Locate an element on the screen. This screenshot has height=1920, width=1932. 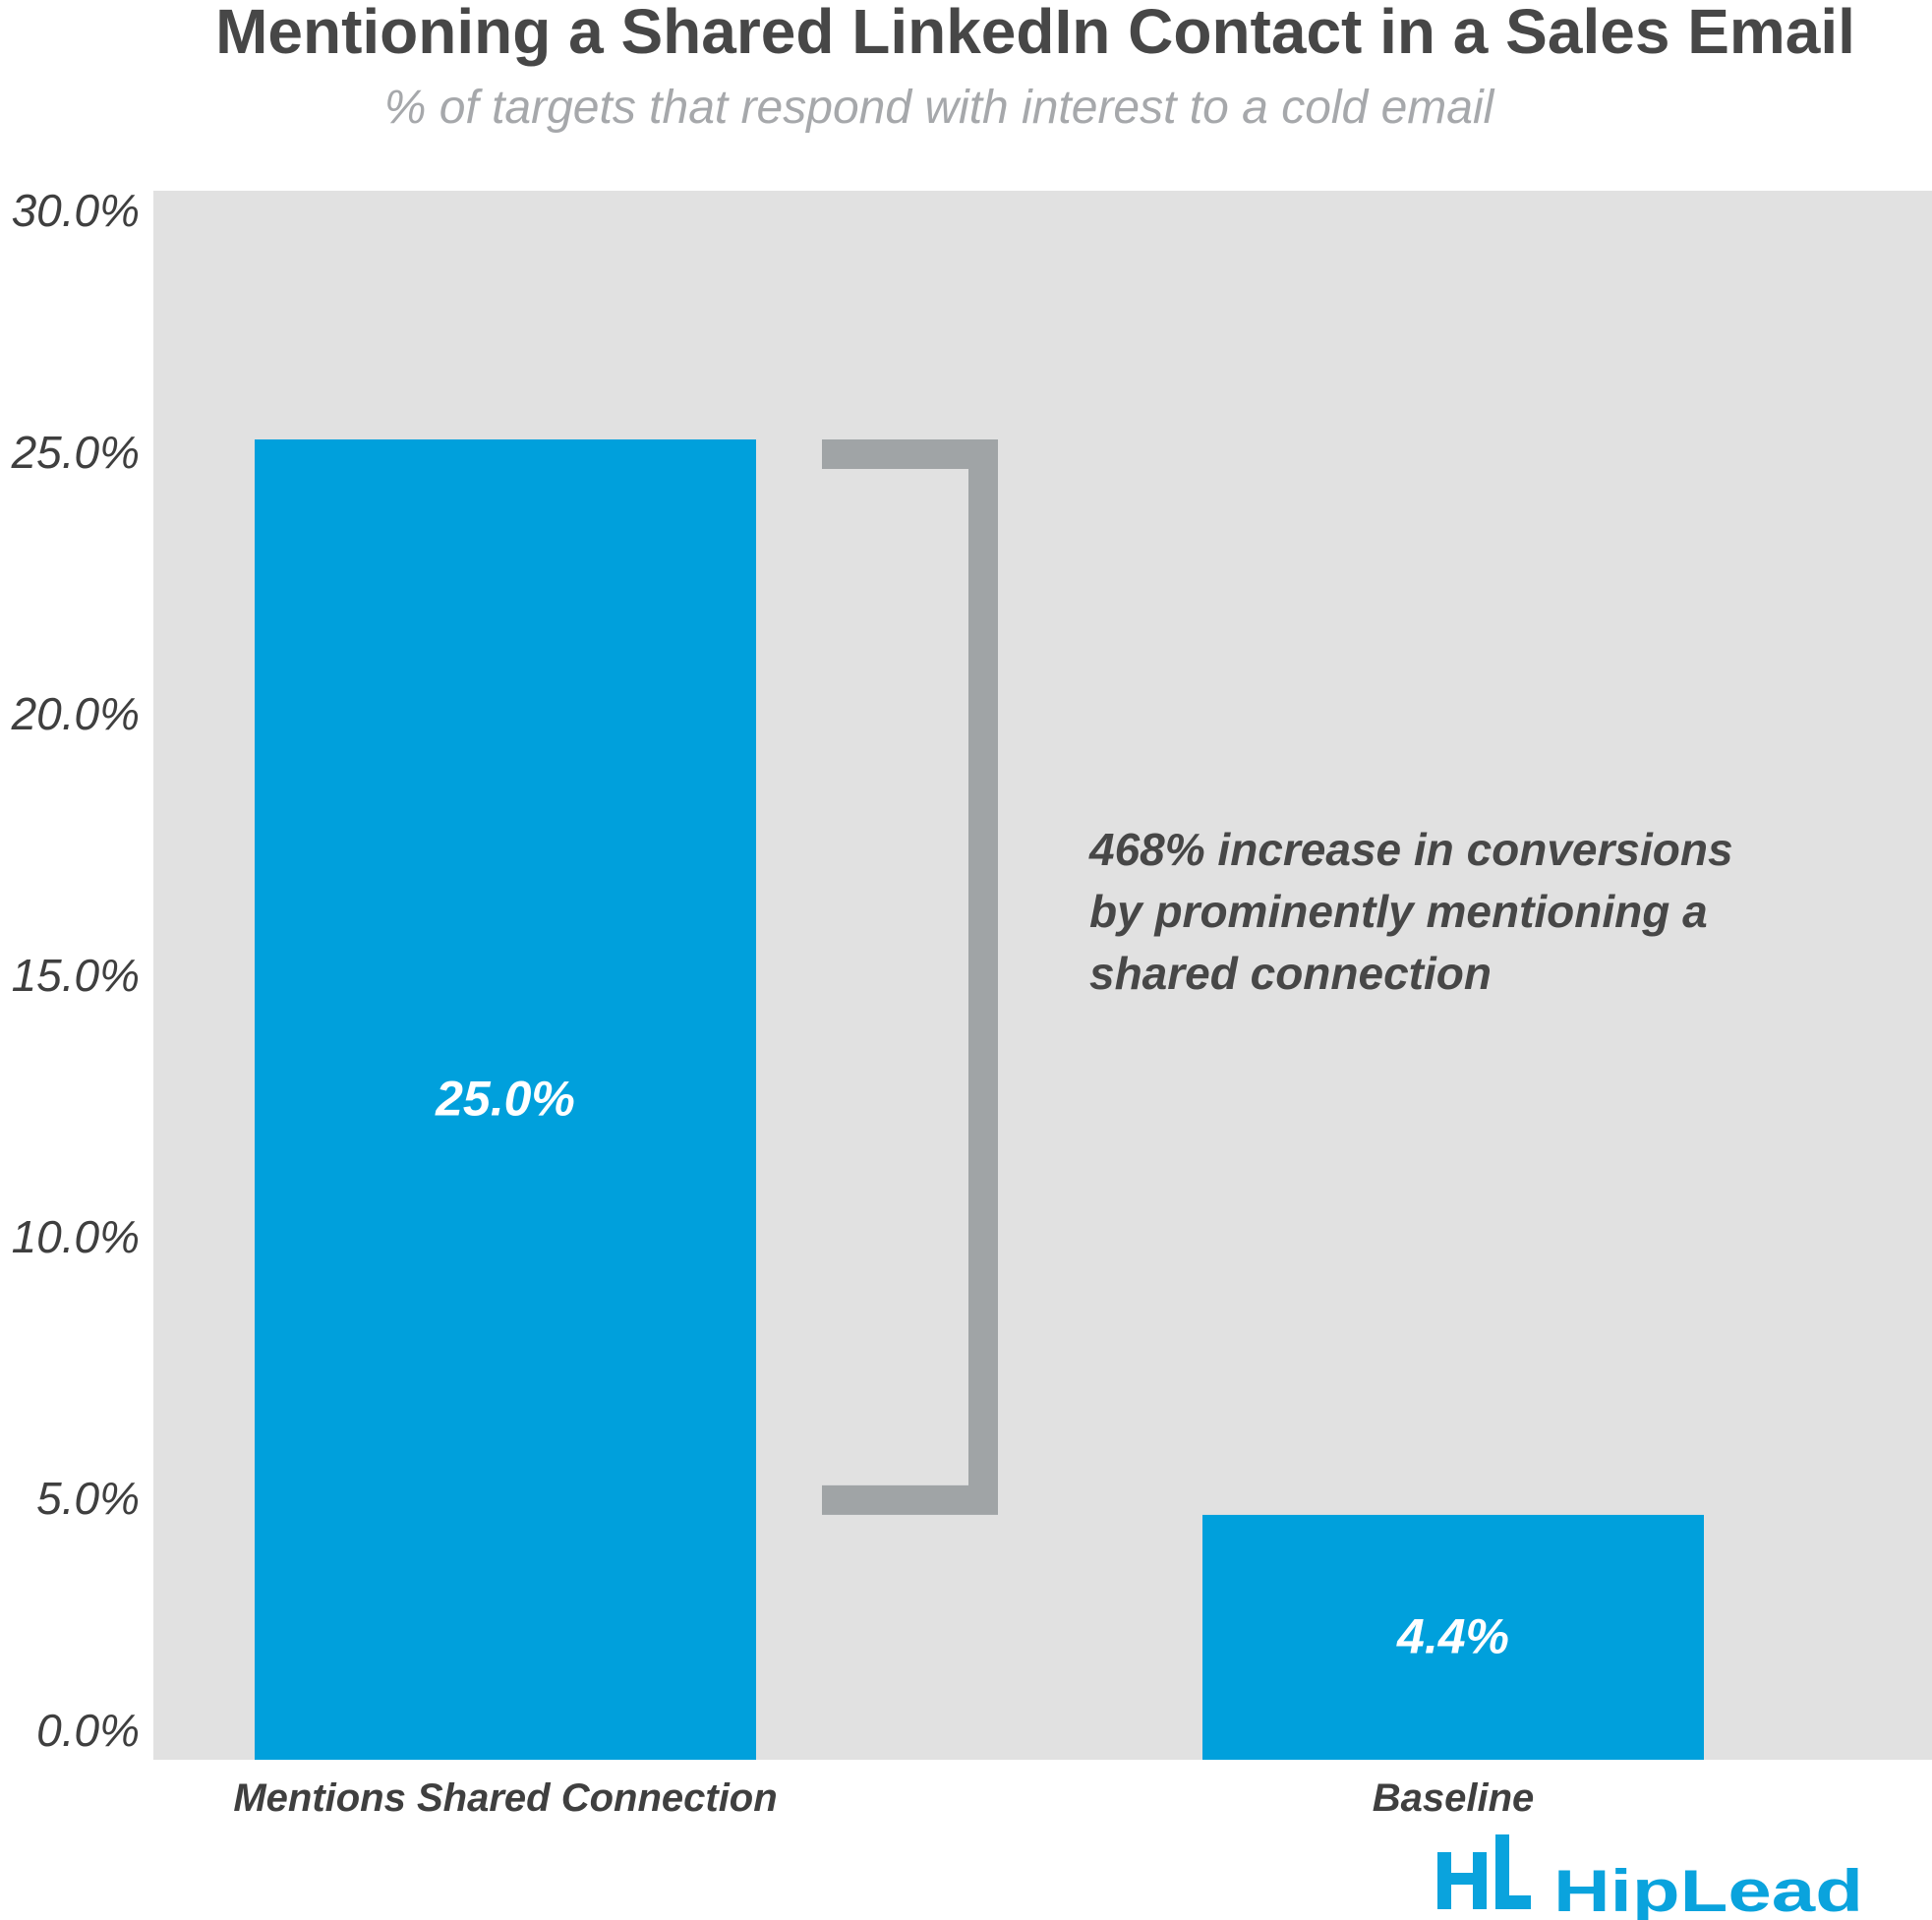
y-tick-label: 15.0% is located at coordinates (76, 975).